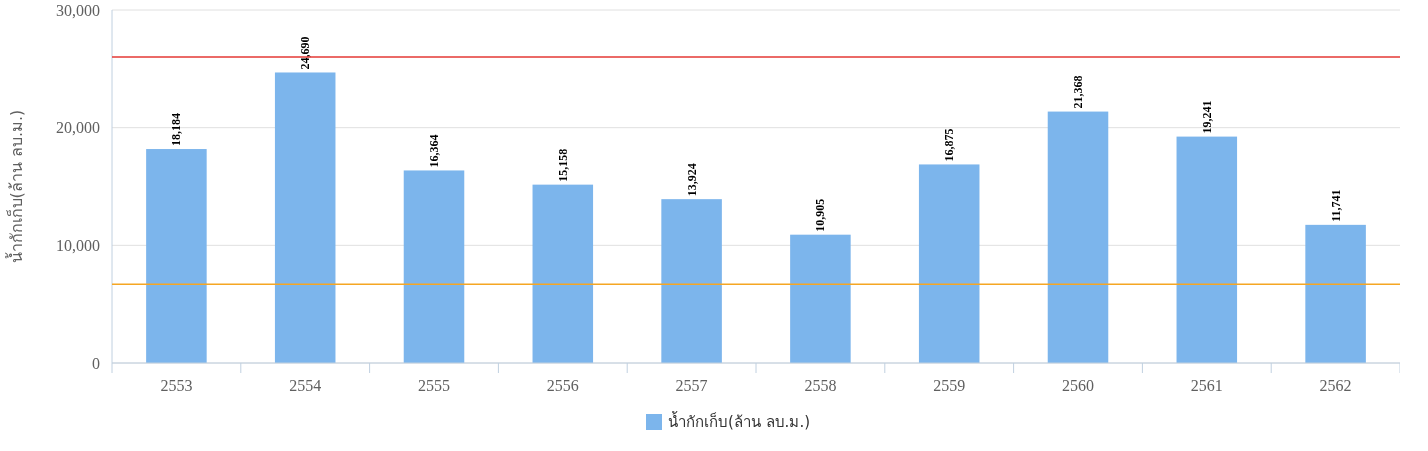 The width and height of the screenshot is (1428, 451). What do you see at coordinates (434, 151) in the screenshot?
I see `data-label: 16,364` at bounding box center [434, 151].